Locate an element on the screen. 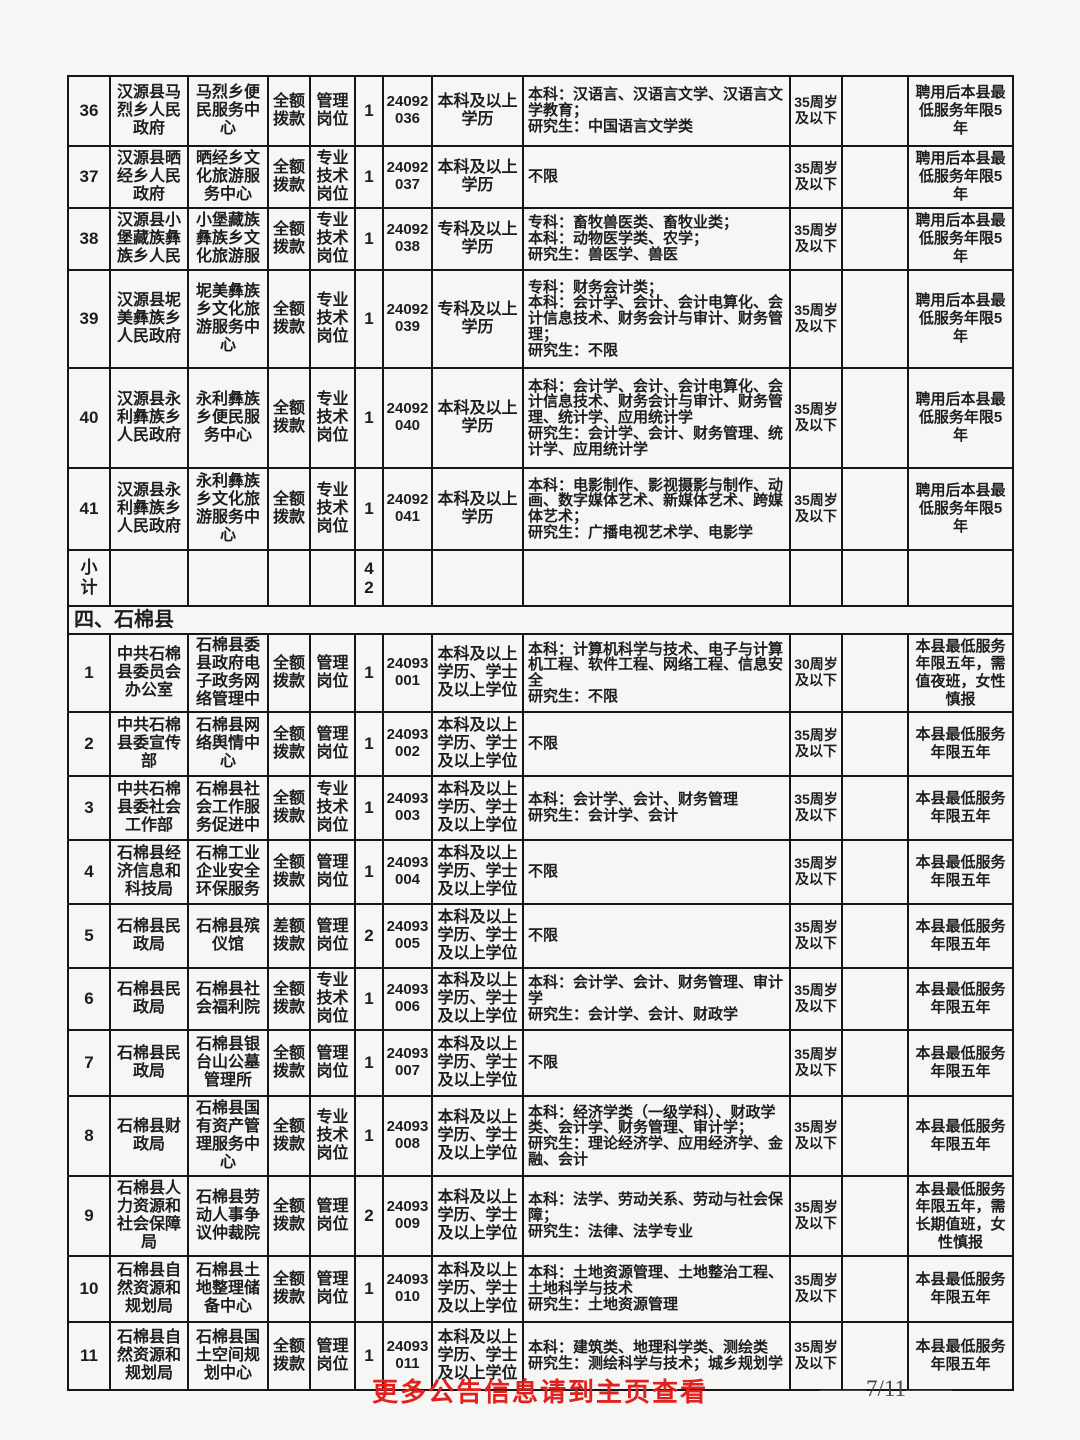 The image size is (1080, 1440). cell-majors: 本科：会计学、会计、财务管理 研究生：会计学、会计 is located at coordinates (656, 808).